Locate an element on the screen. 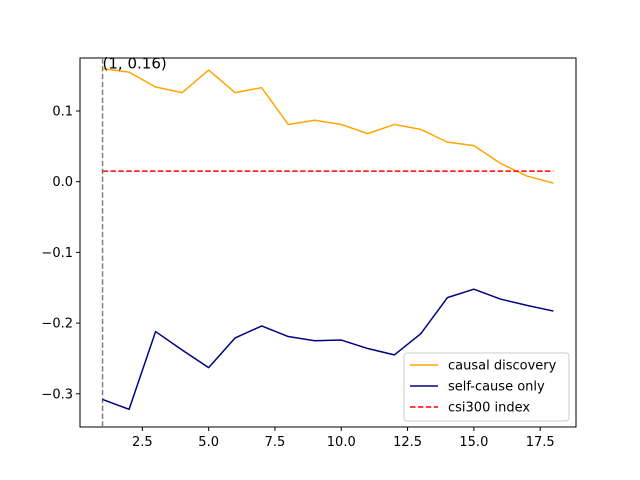  legend-box is located at coordinates (486, 387).